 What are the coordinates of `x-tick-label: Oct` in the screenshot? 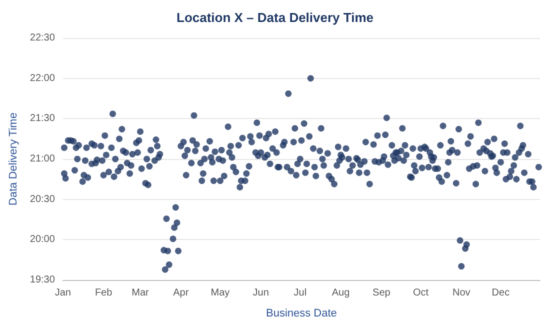 It's located at (420, 293).